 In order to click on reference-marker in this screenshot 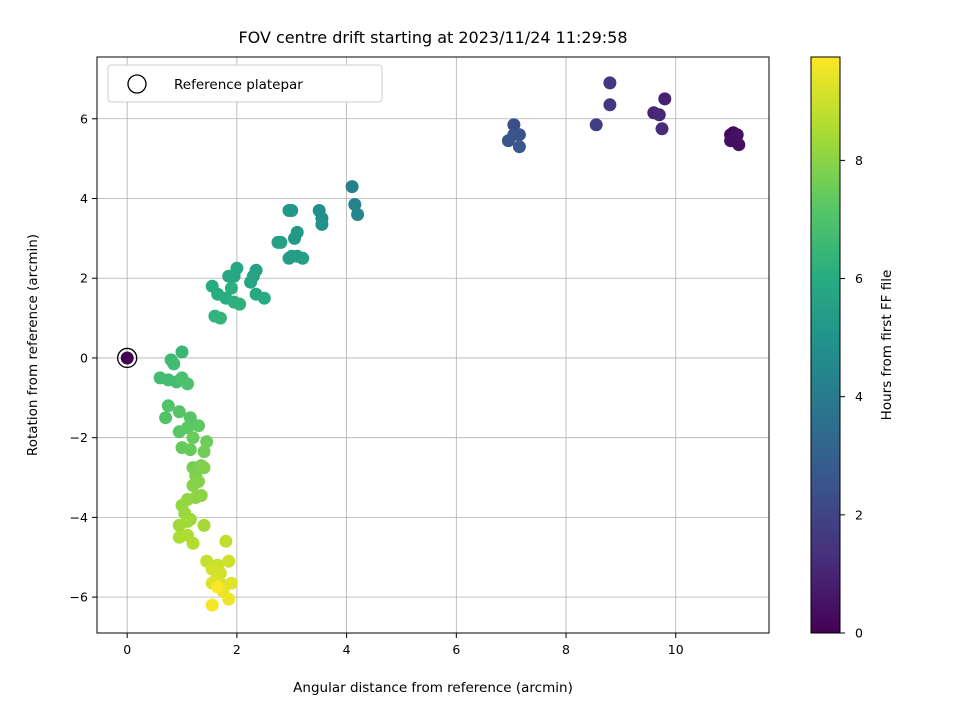, I will do `click(127, 358)`.